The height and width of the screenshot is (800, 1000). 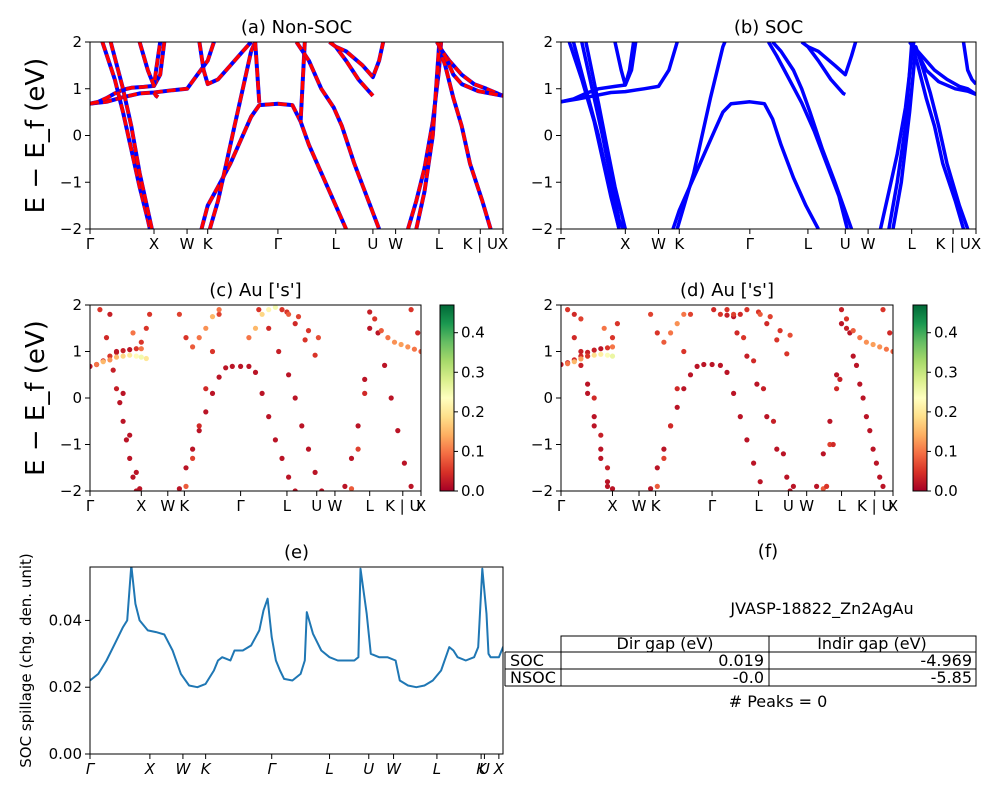 What do you see at coordinates (946, 333) in the screenshot?
I see `colorbar-tick-label: 0.4` at bounding box center [946, 333].